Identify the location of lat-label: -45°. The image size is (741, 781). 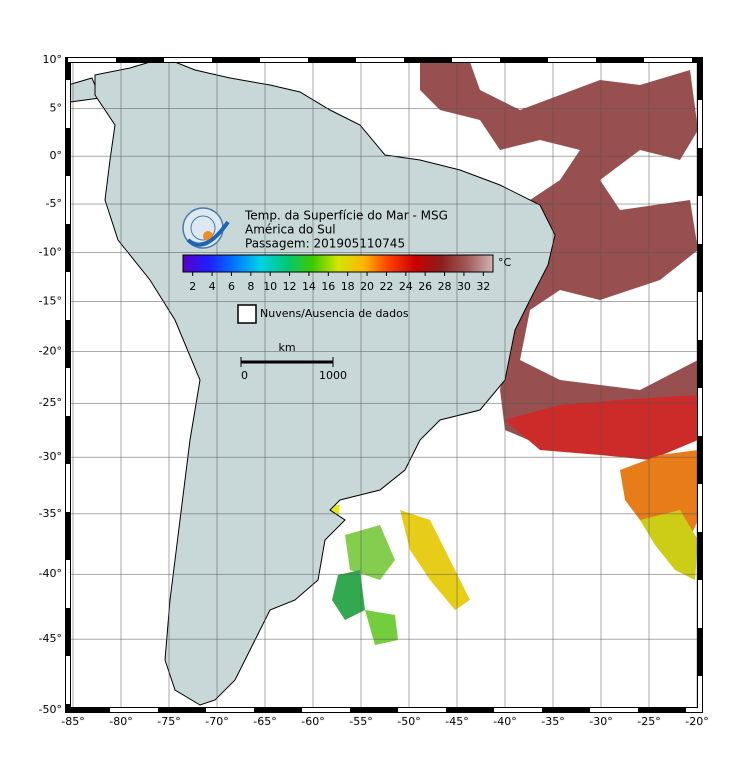
(50, 638).